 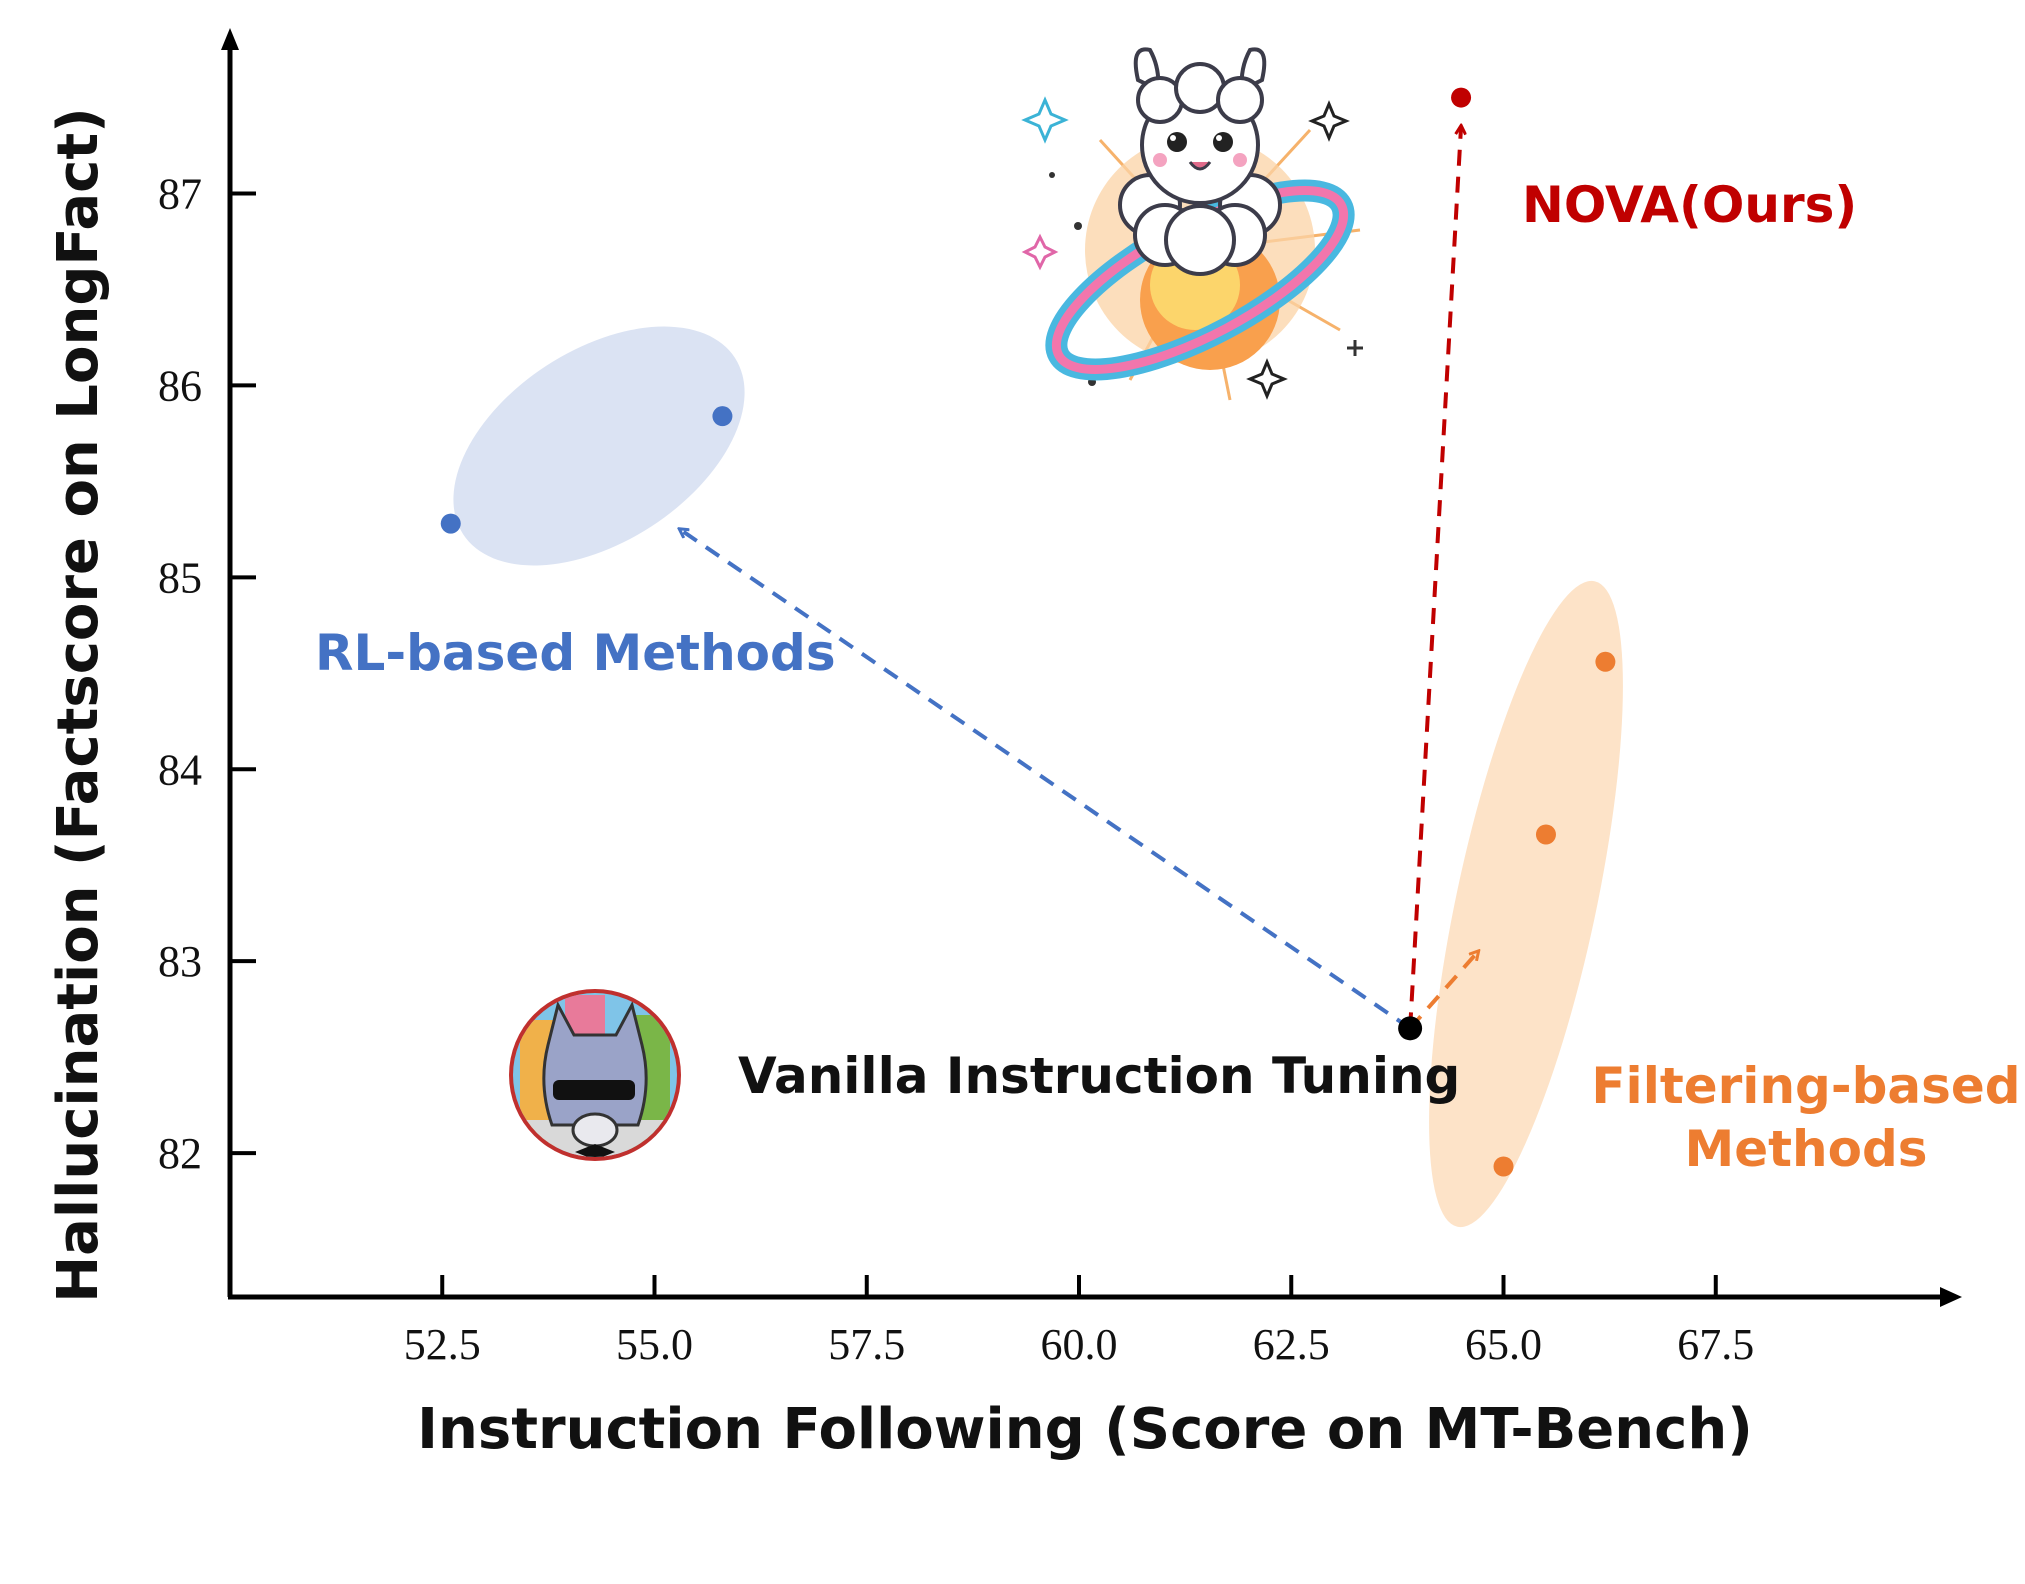 I want to click on nova-label: NOVA(Ours), so click(x=1689, y=205).